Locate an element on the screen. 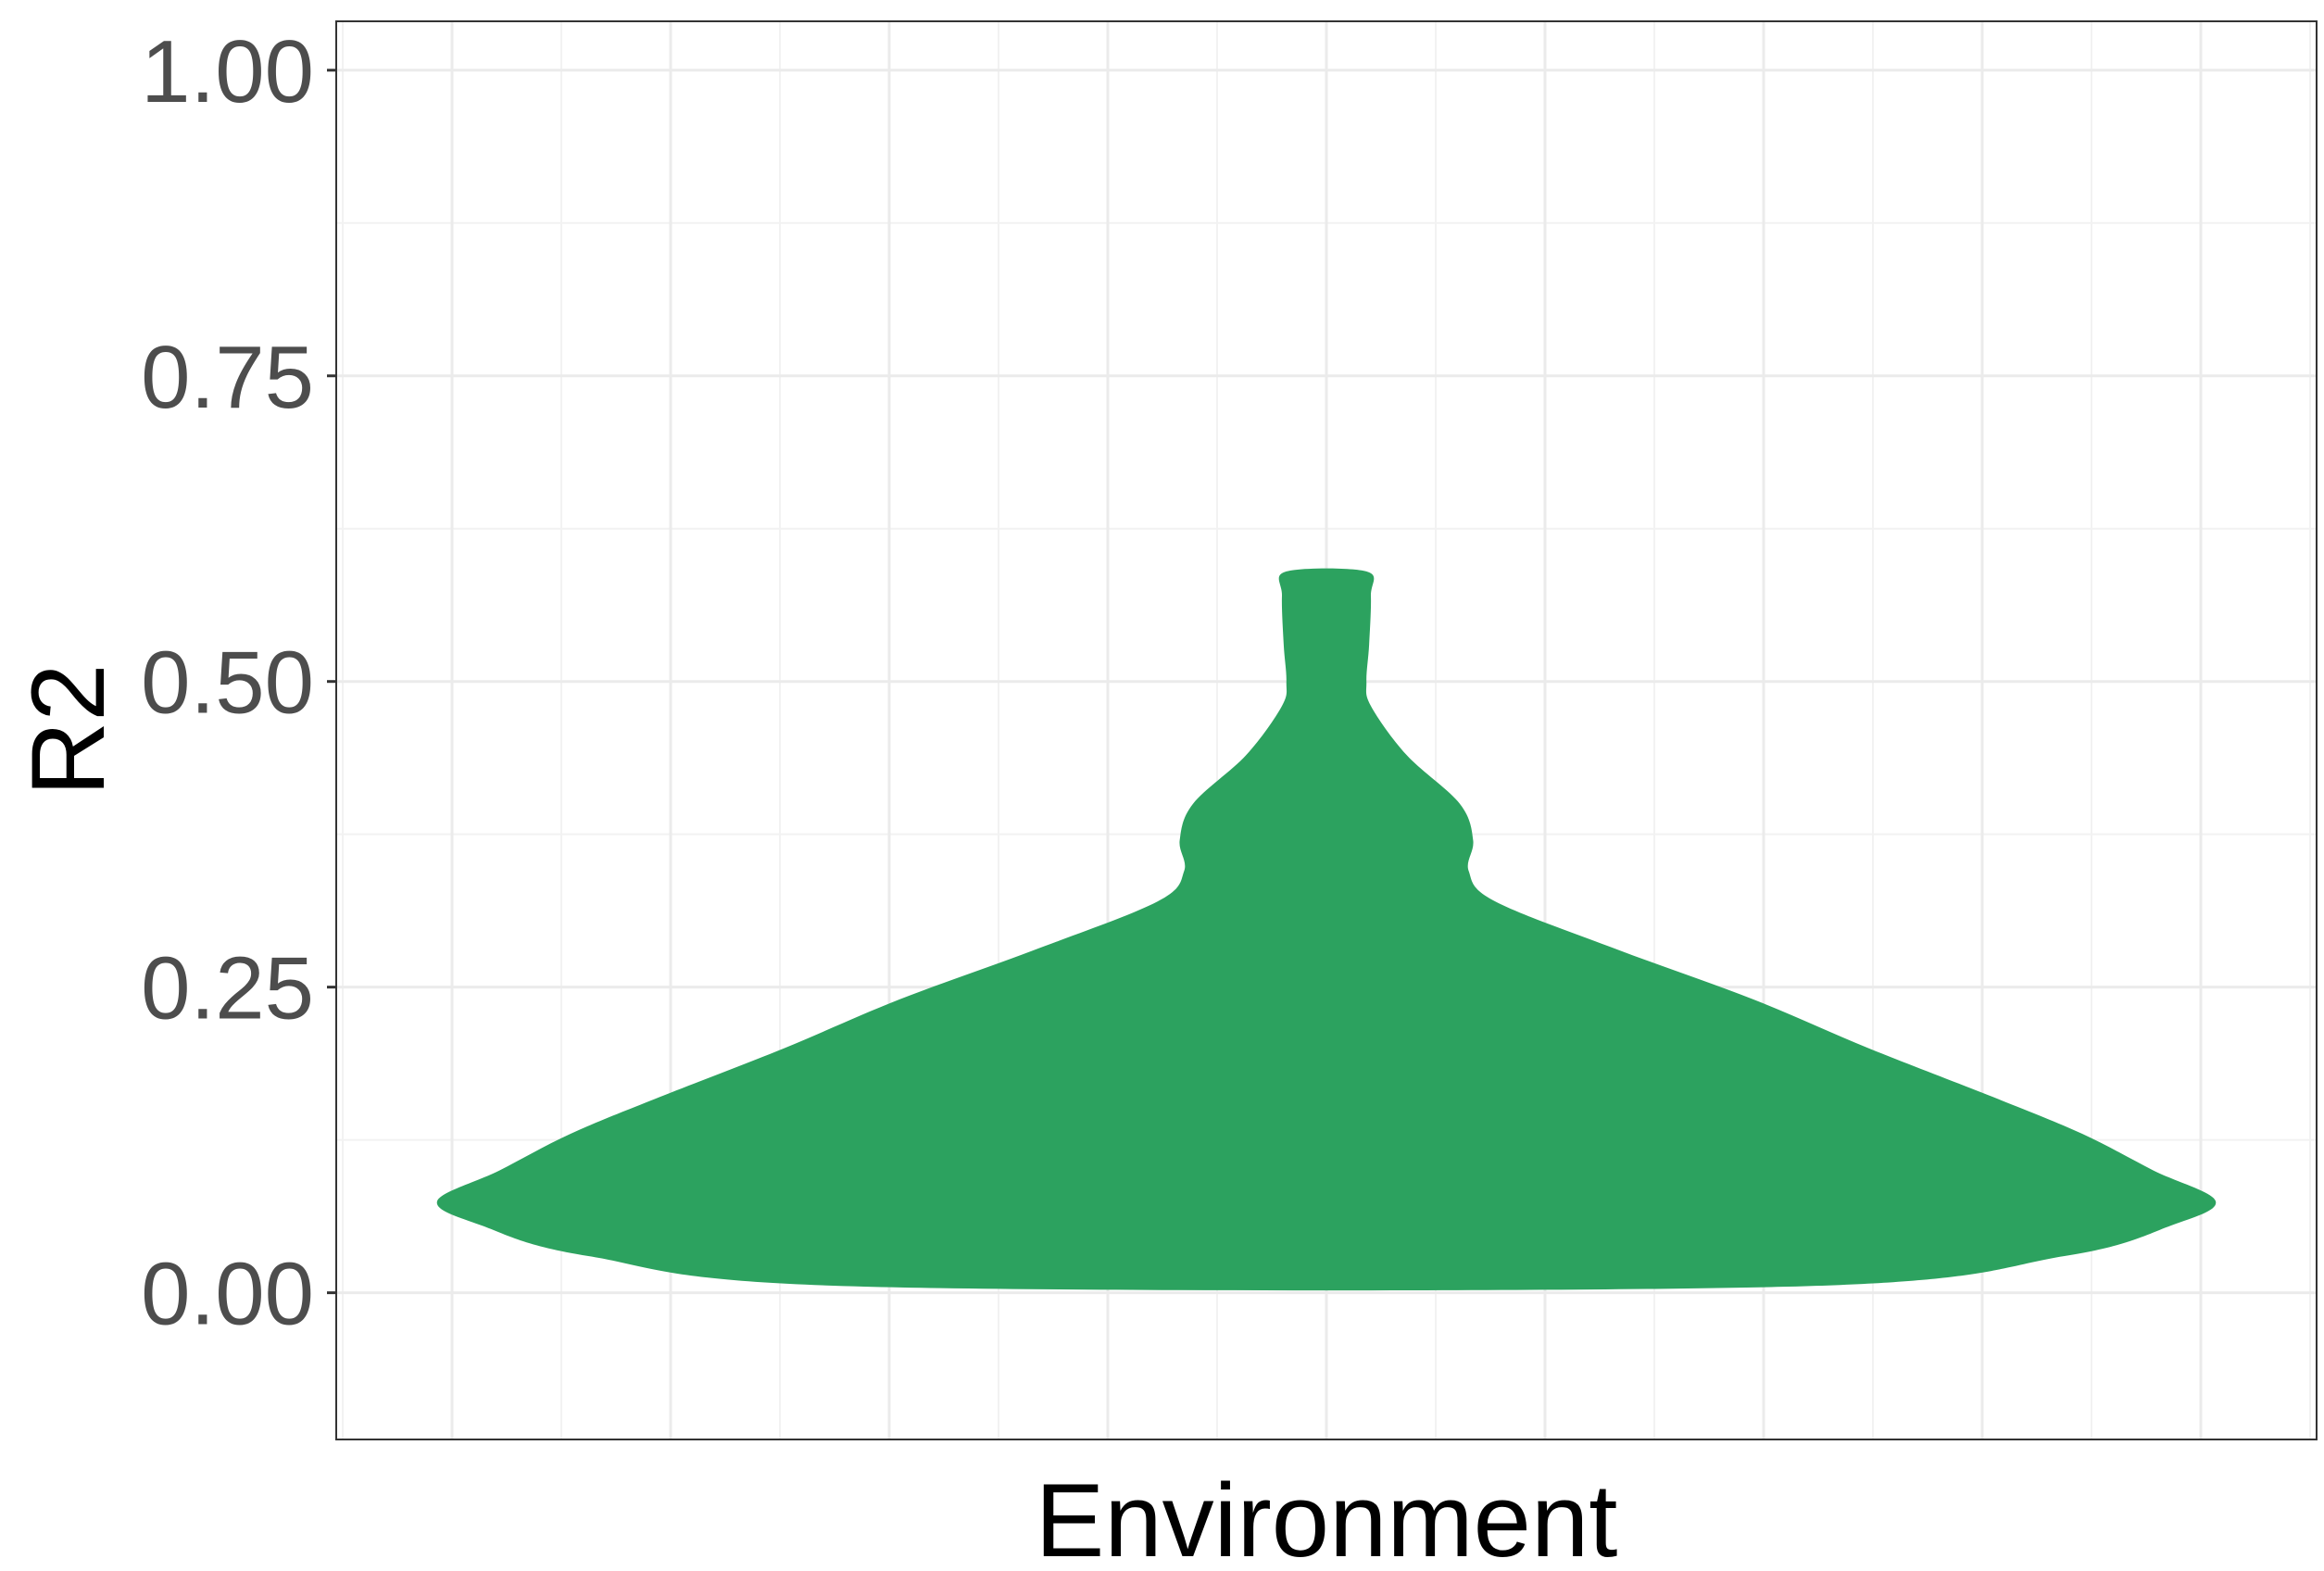 This screenshot has height=1571, width=2324. y-tick-label: 0.75 is located at coordinates (228, 377).